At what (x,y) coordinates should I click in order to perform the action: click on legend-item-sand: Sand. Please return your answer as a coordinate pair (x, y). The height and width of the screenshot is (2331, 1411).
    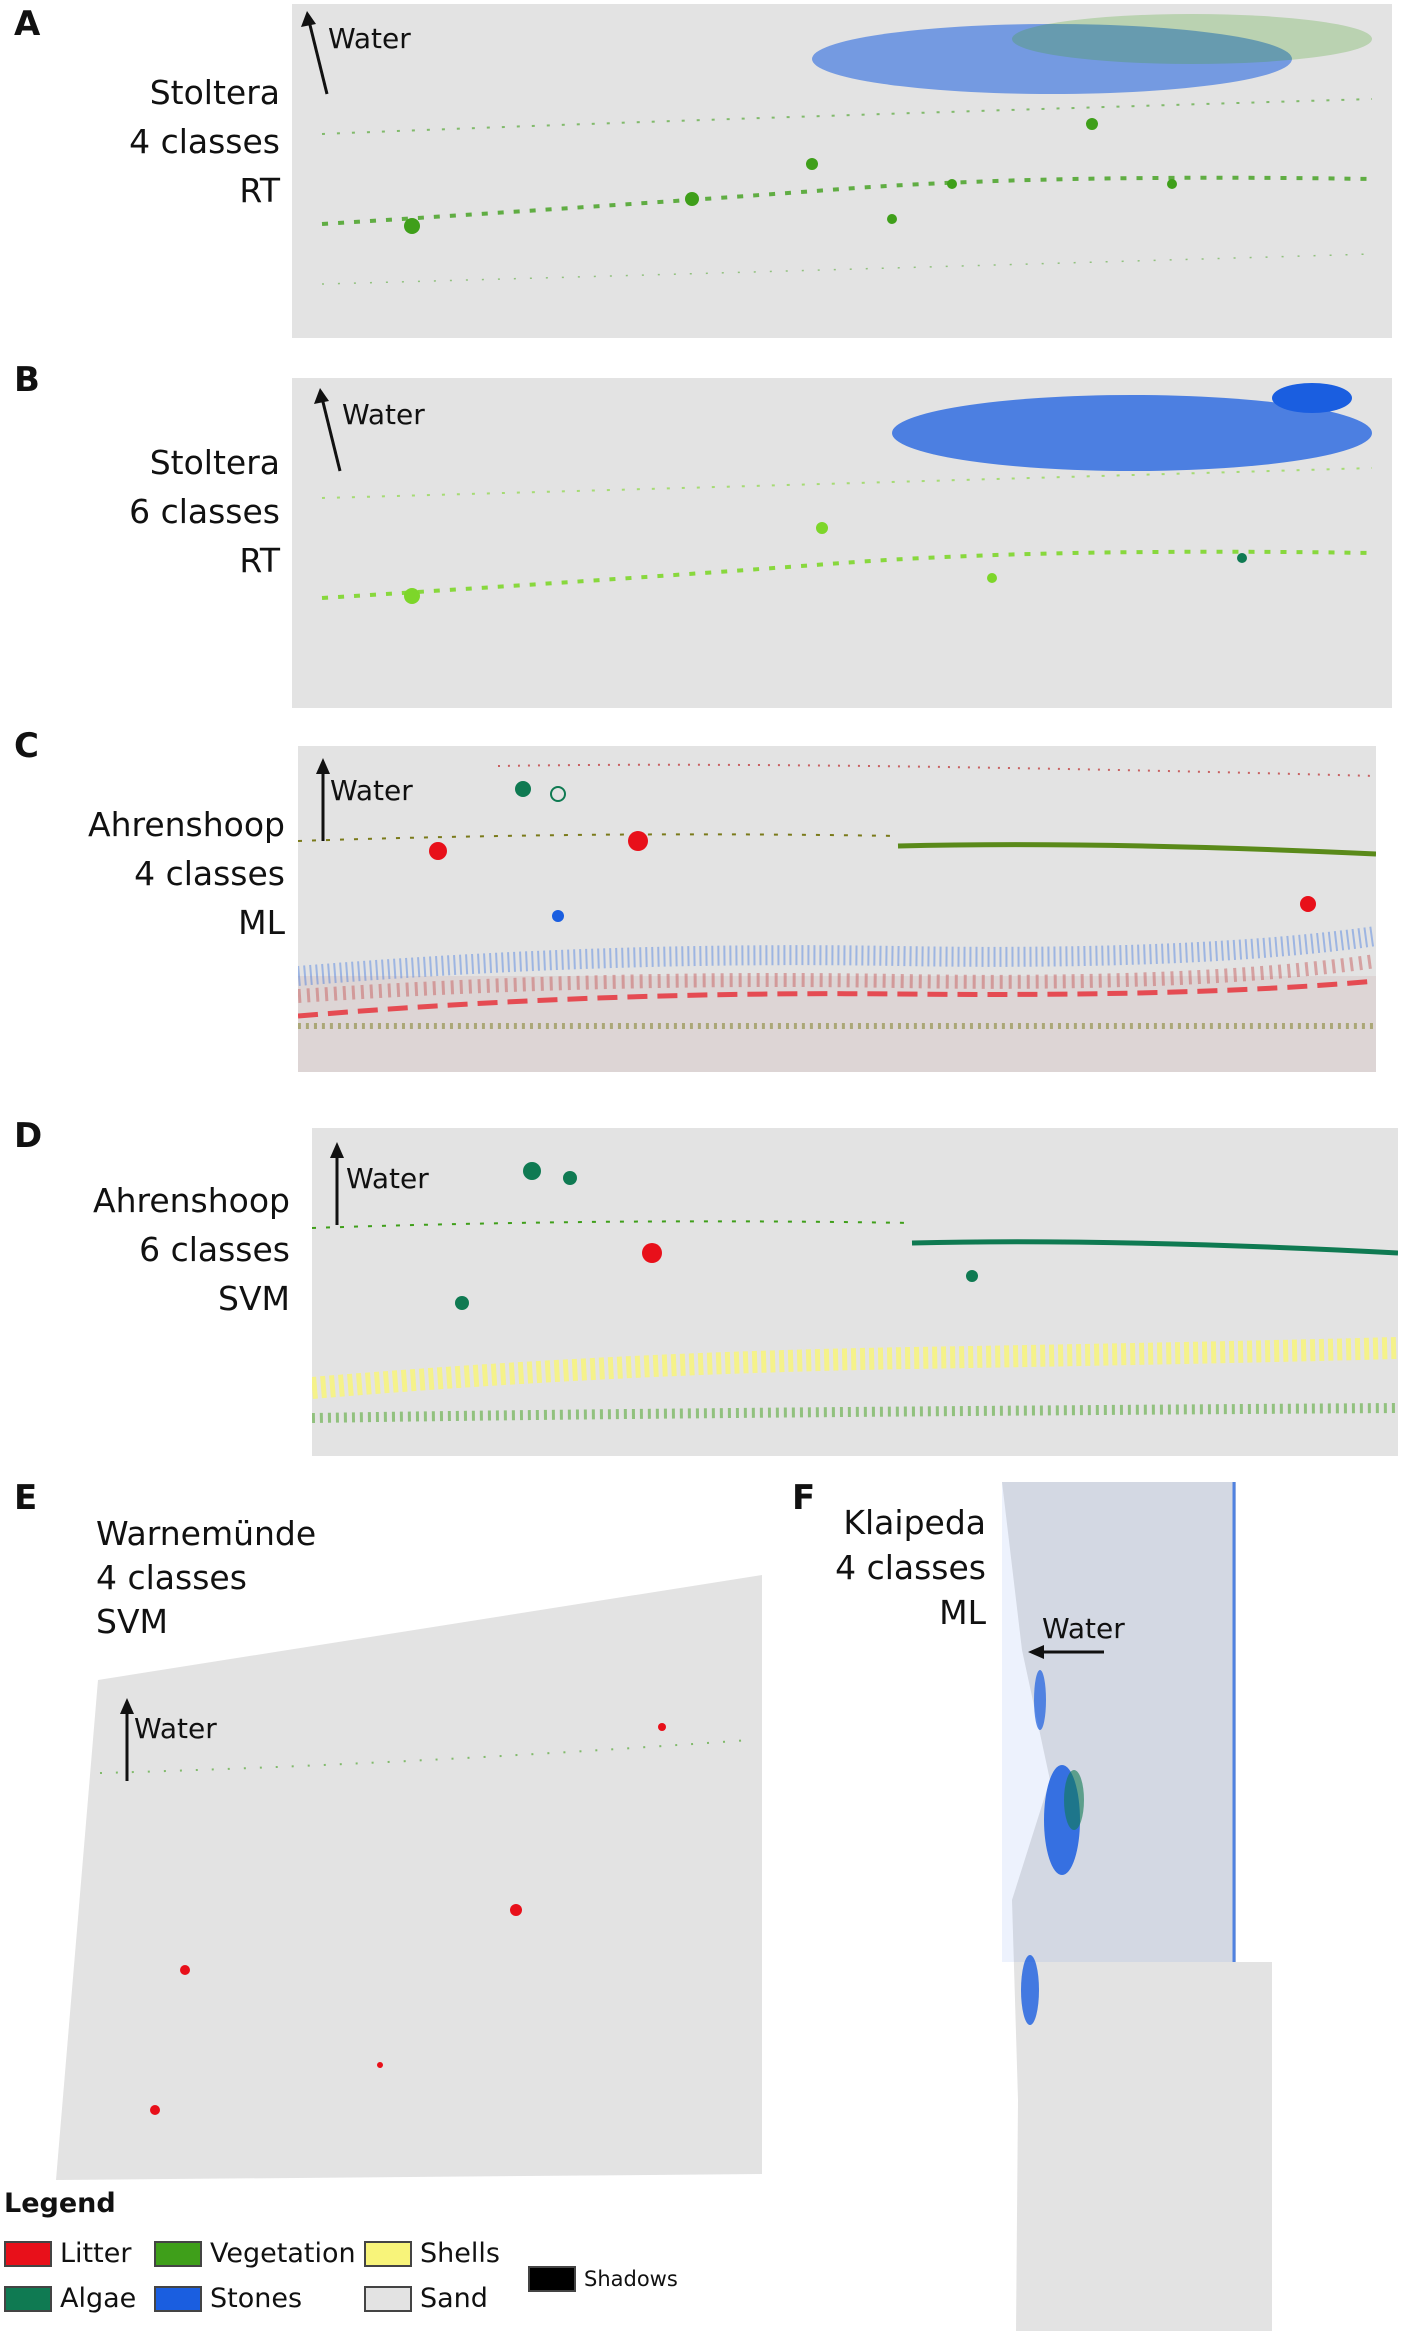
    Looking at the image, I should click on (426, 2298).